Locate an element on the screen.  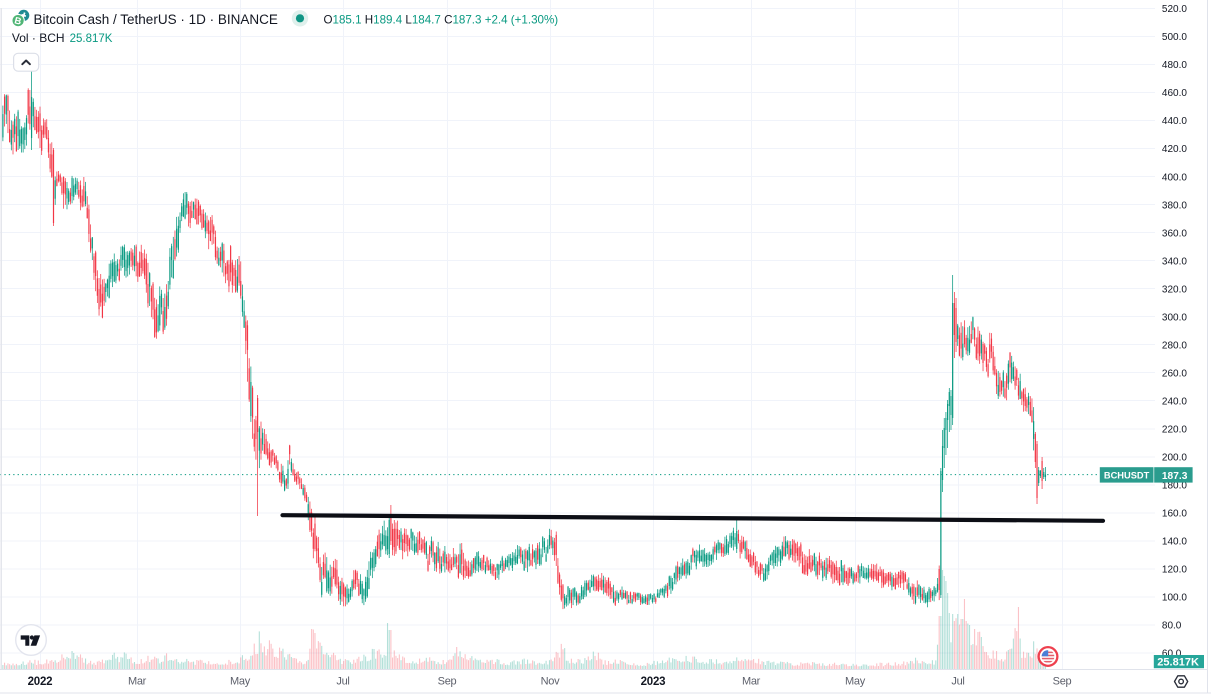
svg-text: Nov is located at coordinates (550, 682).